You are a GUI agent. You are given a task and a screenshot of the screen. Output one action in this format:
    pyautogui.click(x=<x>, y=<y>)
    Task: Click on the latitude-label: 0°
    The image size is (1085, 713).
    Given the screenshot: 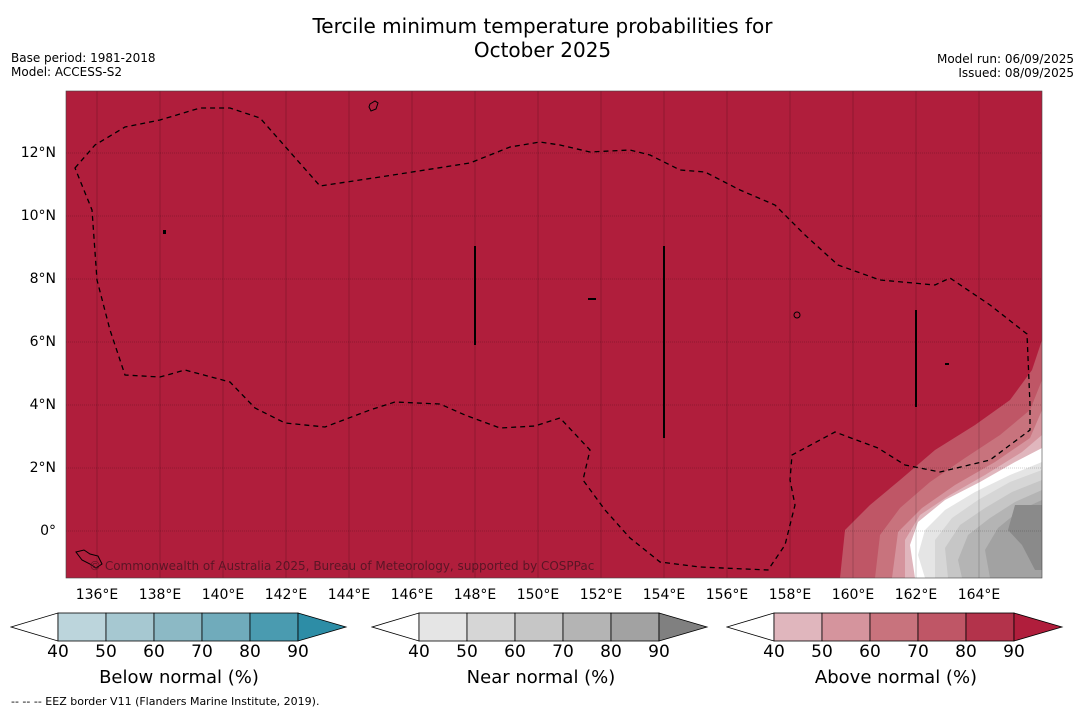 What is the action you would take?
    pyautogui.click(x=48, y=531)
    